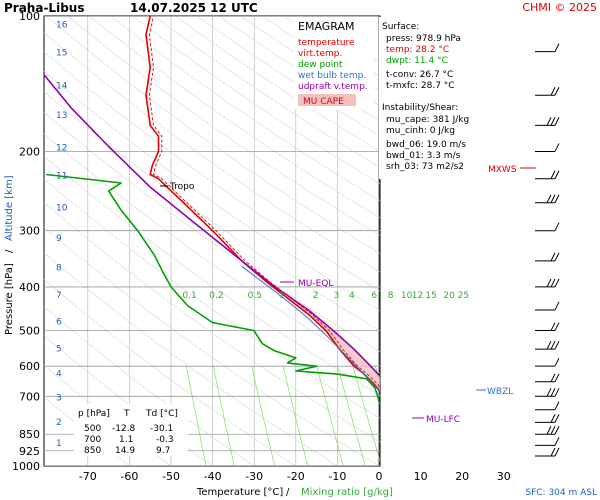  What do you see at coordinates (379, 476) in the screenshot?
I see `temperature-tick-label: 0` at bounding box center [379, 476].